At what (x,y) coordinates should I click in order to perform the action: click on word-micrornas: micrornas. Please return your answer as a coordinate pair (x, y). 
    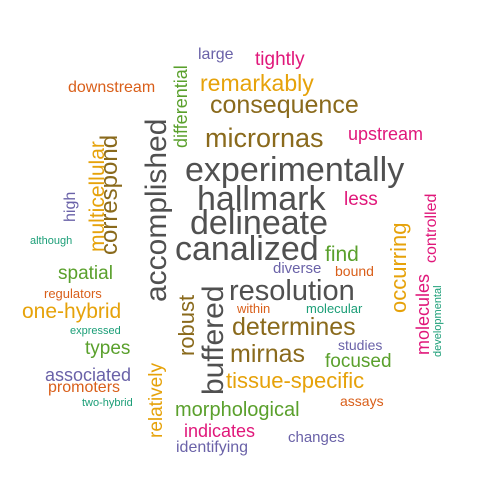
    Looking at the image, I should click on (264, 138).